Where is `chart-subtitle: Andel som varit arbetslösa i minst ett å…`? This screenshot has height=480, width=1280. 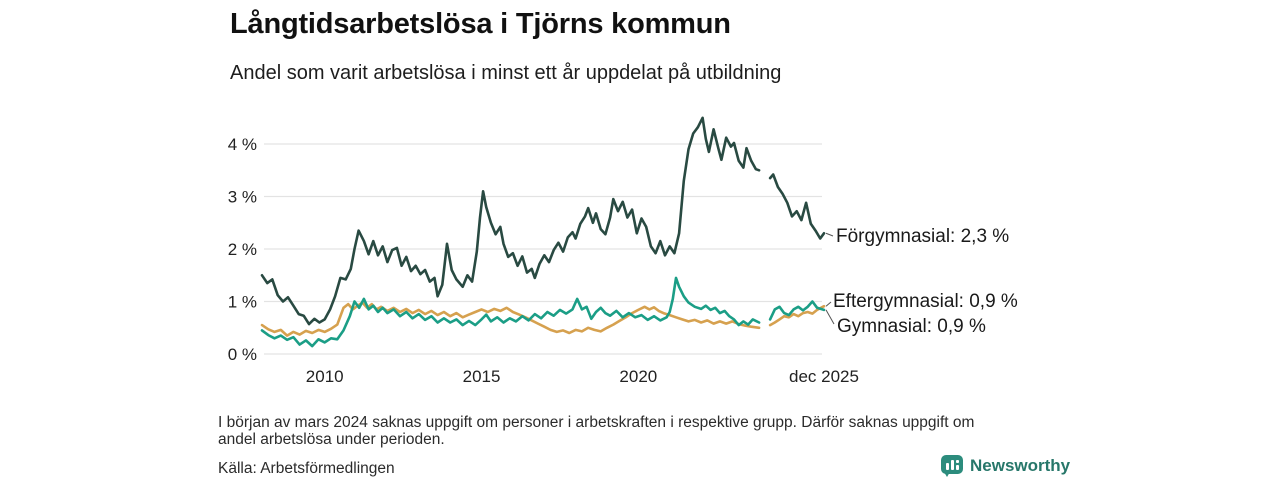
chart-subtitle: Andel som varit arbetslösa i minst ett å… is located at coordinates (506, 73).